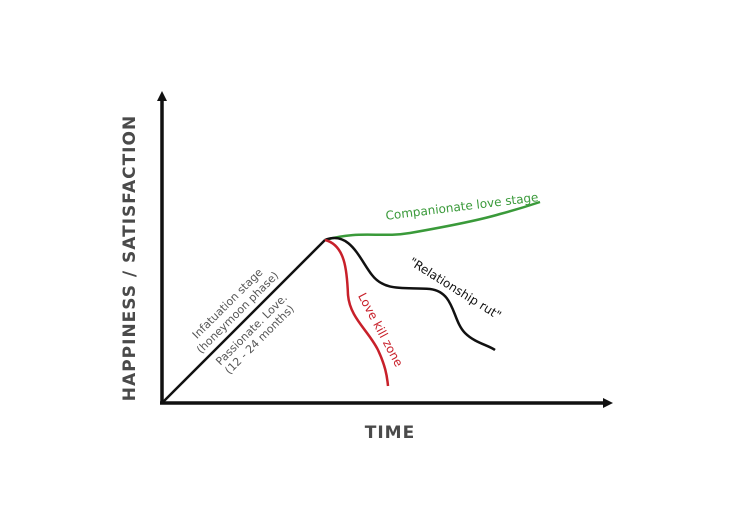 This screenshot has width=750, height=530. I want to click on kill-zone-curve, so click(357, 312).